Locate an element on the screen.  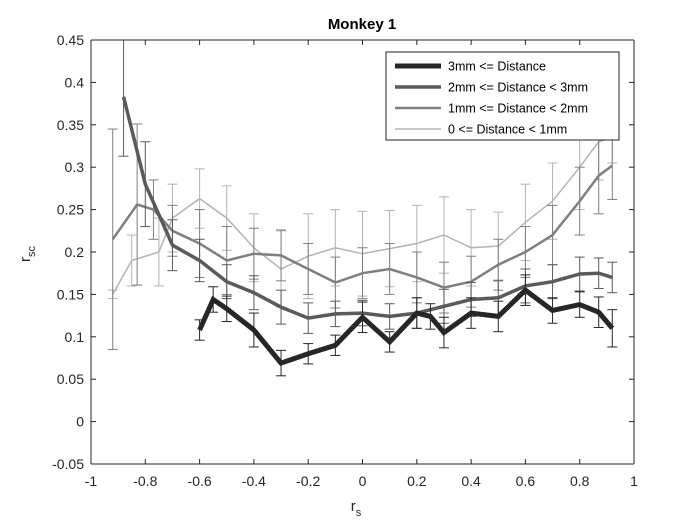
x-tick-label: -0.2 is located at coordinates (308, 481).